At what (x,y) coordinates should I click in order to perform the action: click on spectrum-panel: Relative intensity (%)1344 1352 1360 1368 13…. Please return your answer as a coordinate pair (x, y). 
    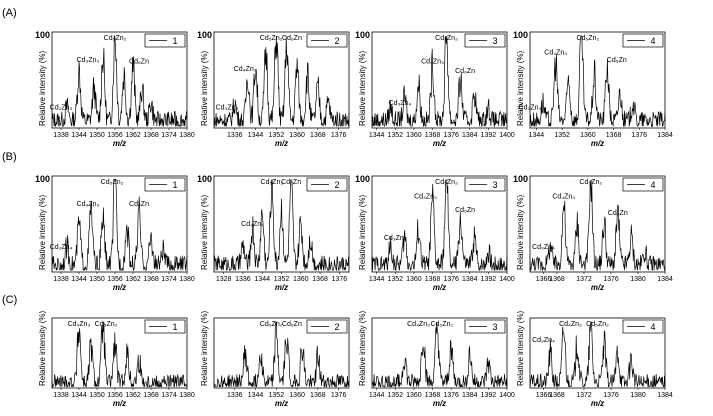
    Looking at the image, I should click on (436, 359).